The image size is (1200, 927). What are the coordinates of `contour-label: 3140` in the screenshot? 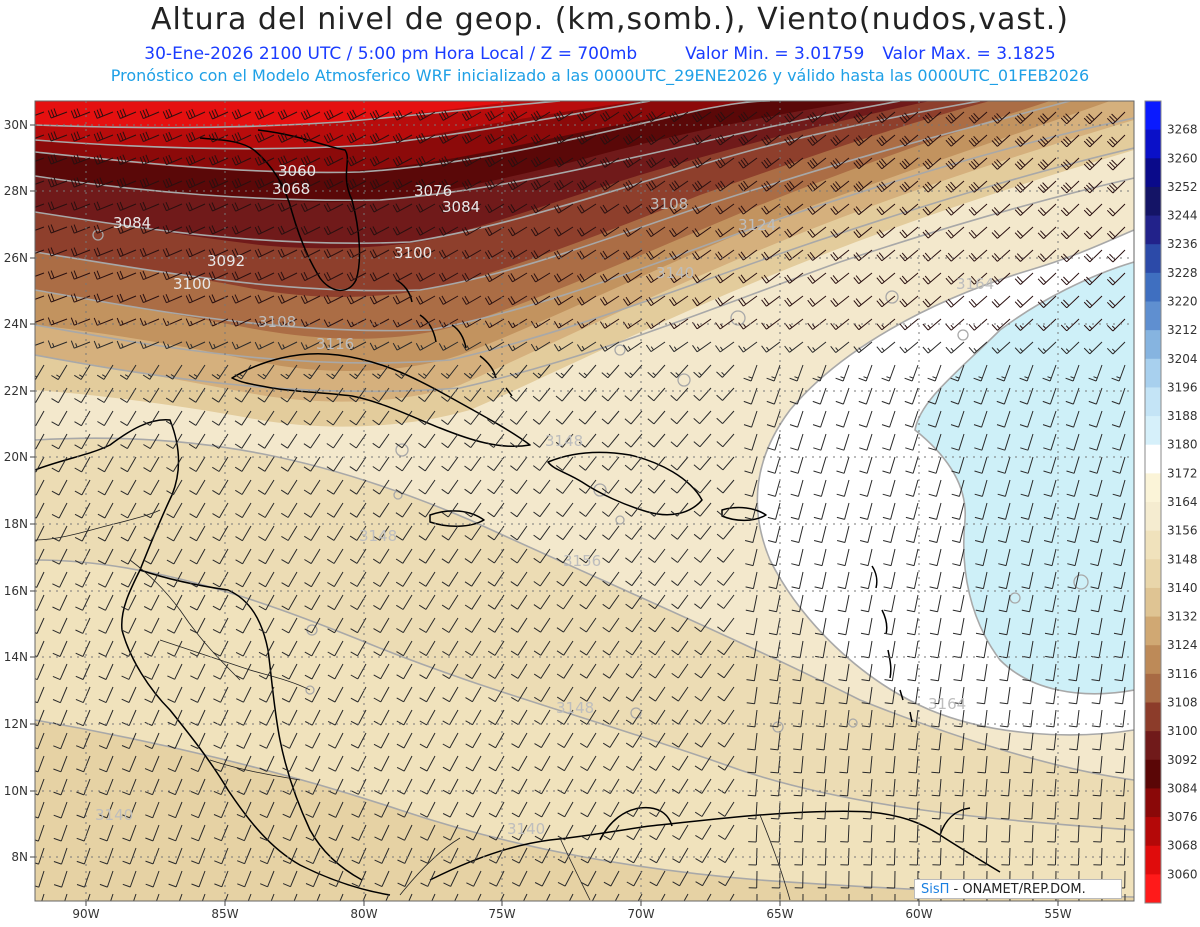 It's located at (526, 829).